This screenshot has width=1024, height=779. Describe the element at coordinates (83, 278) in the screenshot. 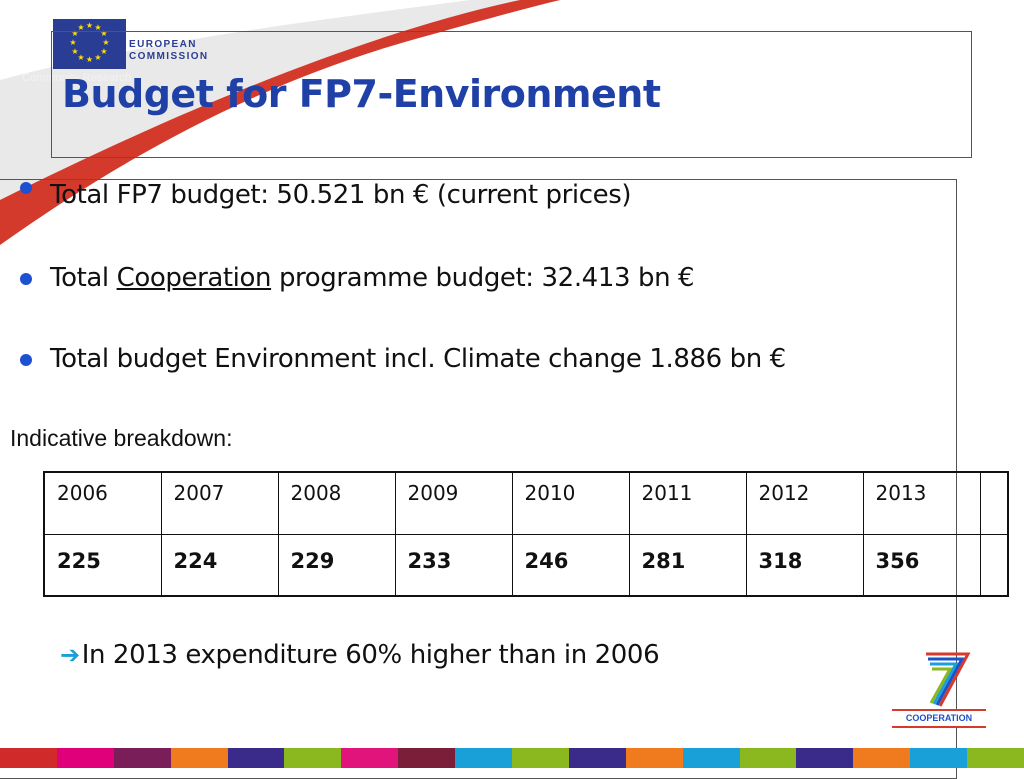

I see `bullet-text-prefix: Total` at that location.